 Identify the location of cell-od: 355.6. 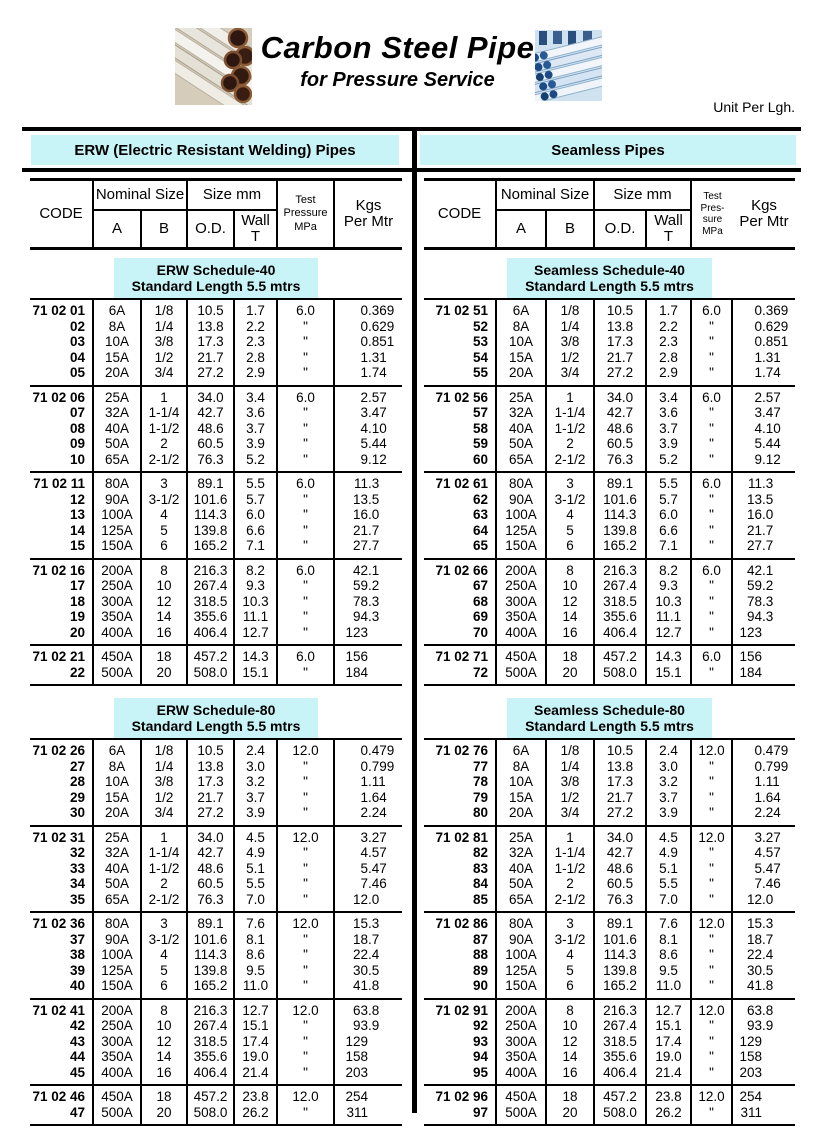
(210, 616).